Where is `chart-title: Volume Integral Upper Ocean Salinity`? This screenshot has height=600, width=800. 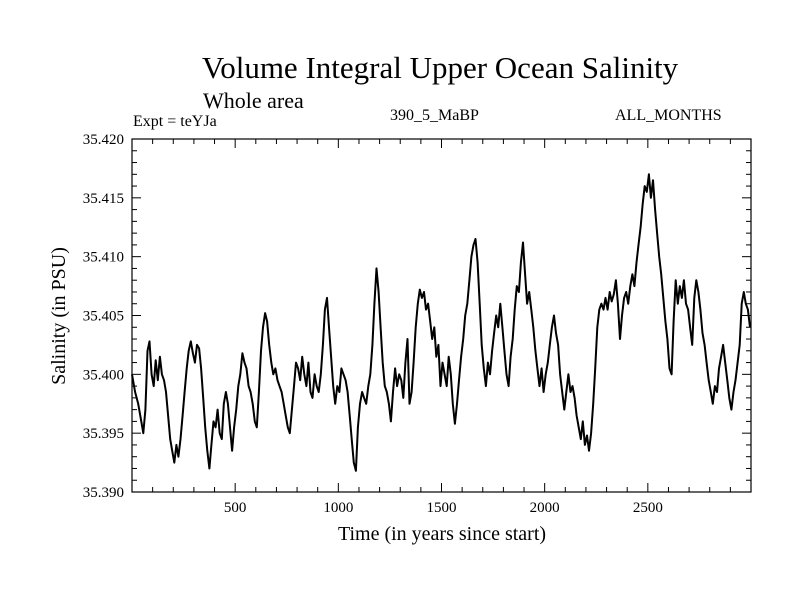 chart-title: Volume Integral Upper Ocean Salinity is located at coordinates (440, 67).